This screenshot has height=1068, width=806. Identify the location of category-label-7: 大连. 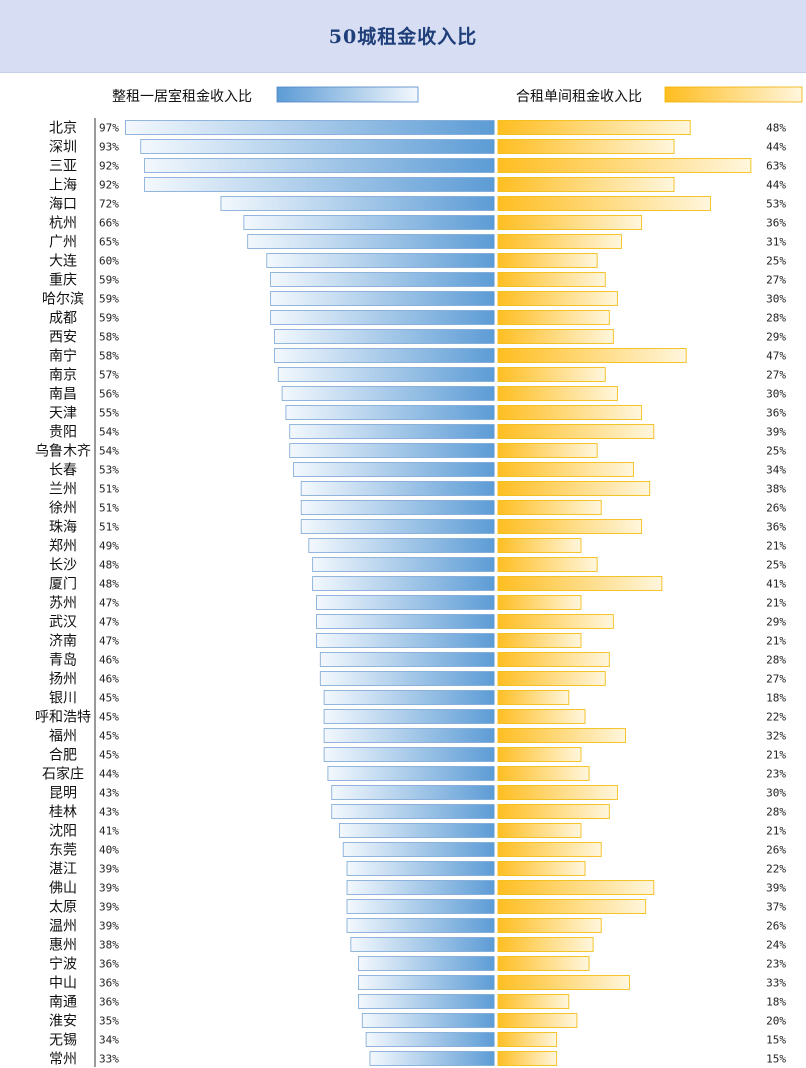
(63, 262).